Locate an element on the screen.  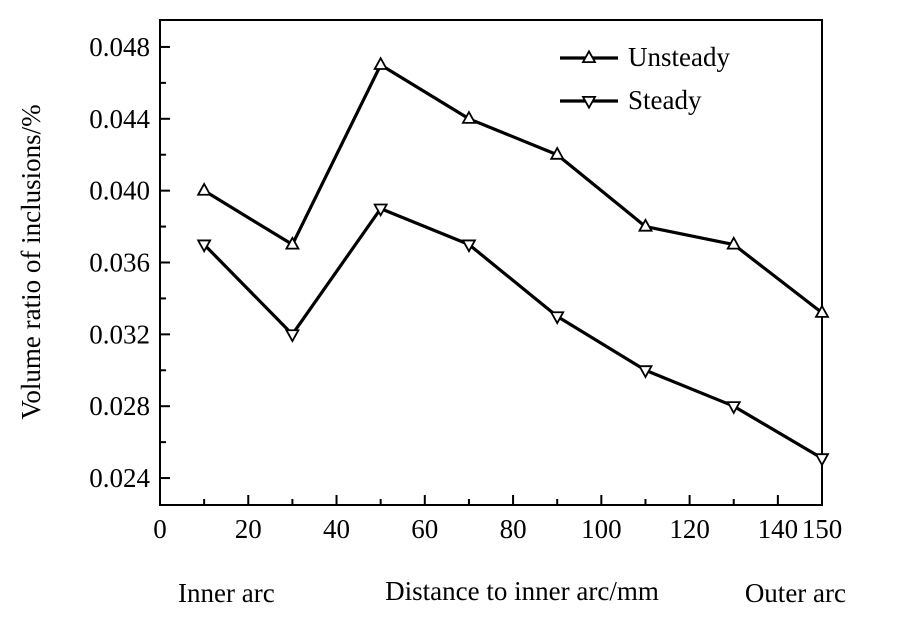
x-tick-label: 60 is located at coordinates (424, 529).